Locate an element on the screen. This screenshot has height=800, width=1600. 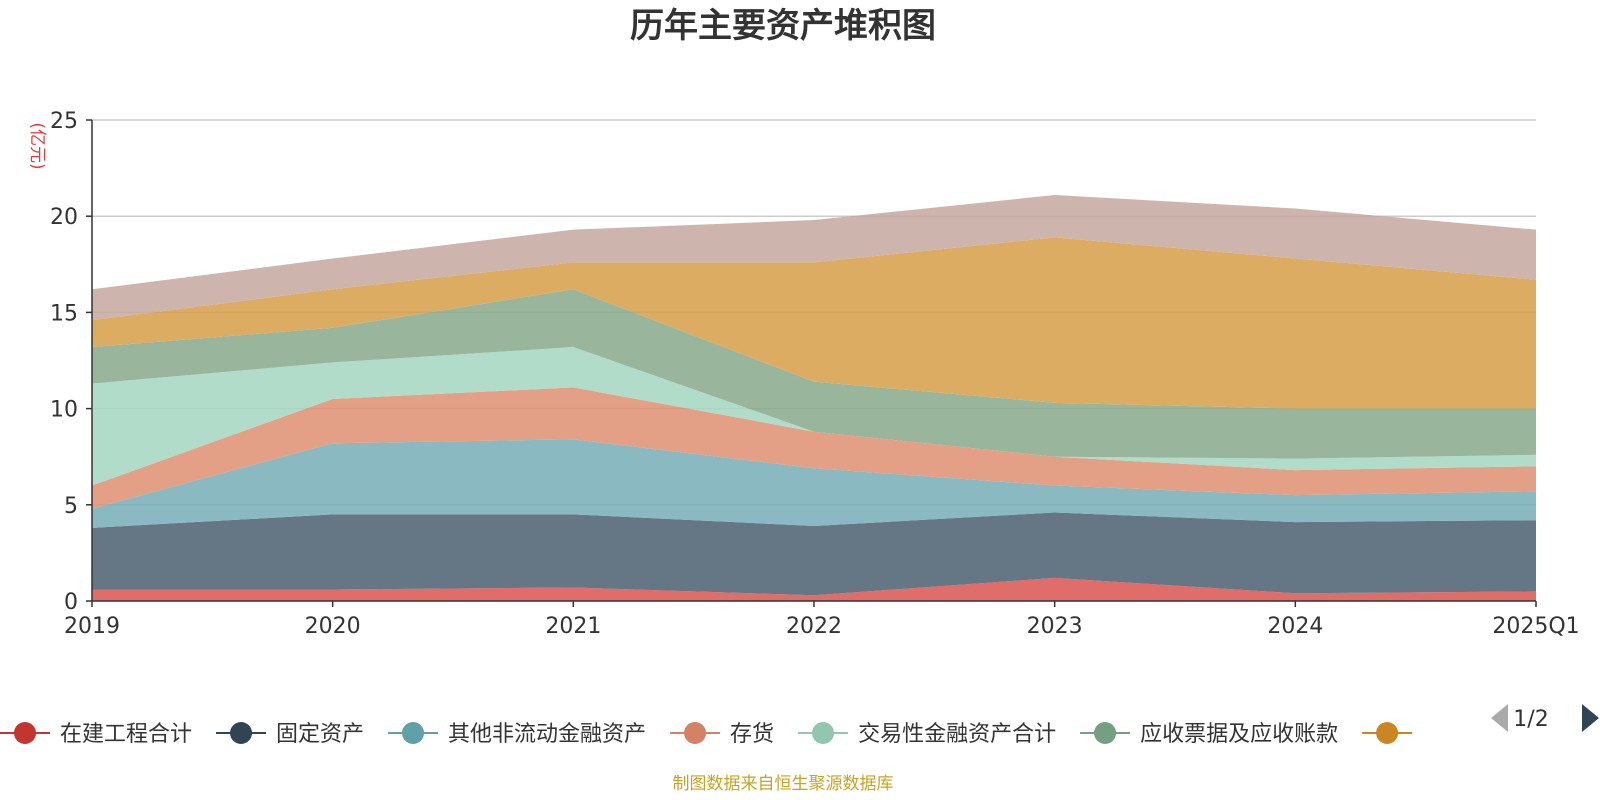
y-tick-label-4: 20 is located at coordinates (64, 217).